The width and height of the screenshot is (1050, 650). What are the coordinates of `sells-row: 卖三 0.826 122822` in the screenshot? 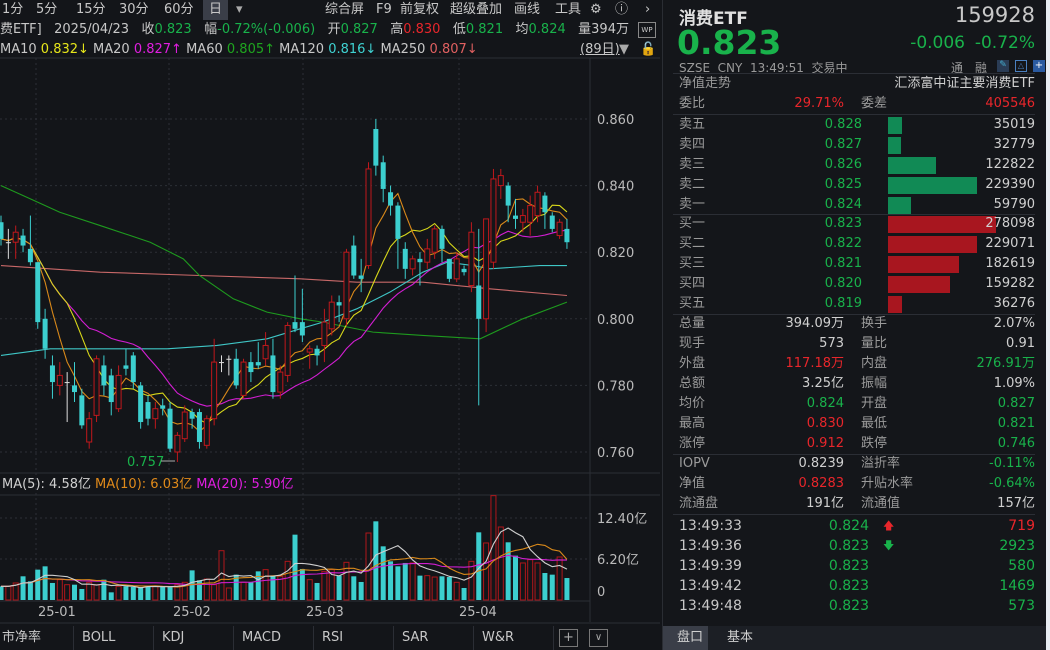 It's located at (857, 165).